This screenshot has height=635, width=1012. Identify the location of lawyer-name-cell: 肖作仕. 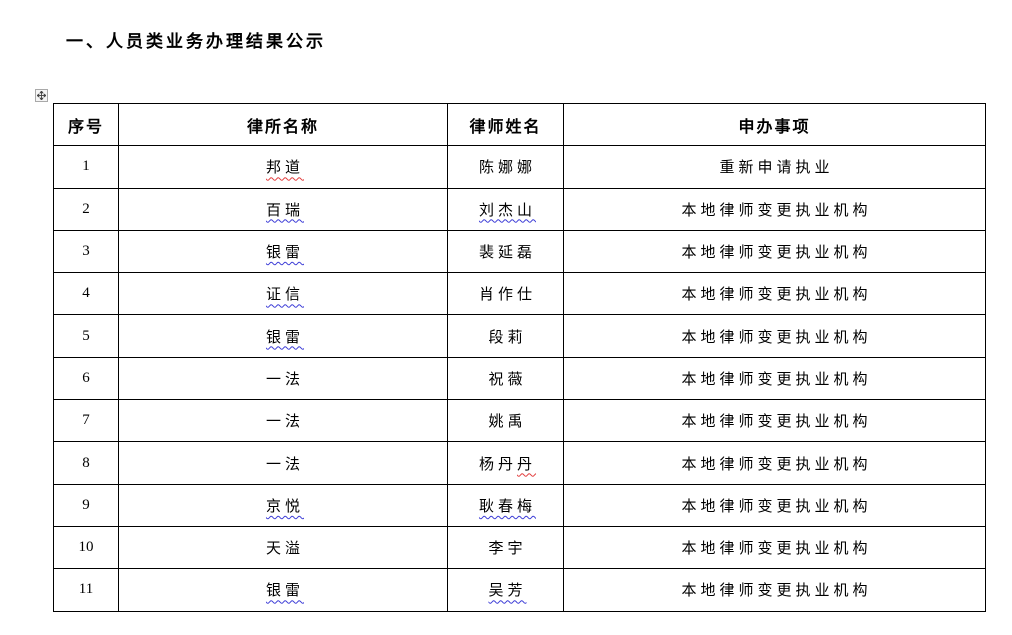
(505, 294).